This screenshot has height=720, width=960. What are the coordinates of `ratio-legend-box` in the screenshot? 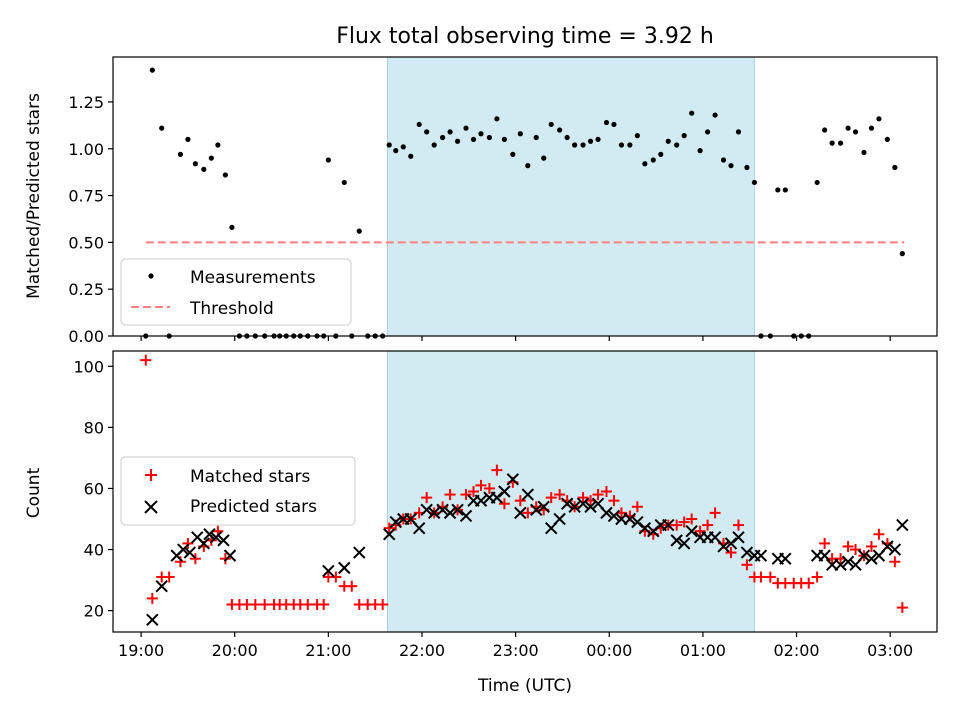 It's located at (236, 292).